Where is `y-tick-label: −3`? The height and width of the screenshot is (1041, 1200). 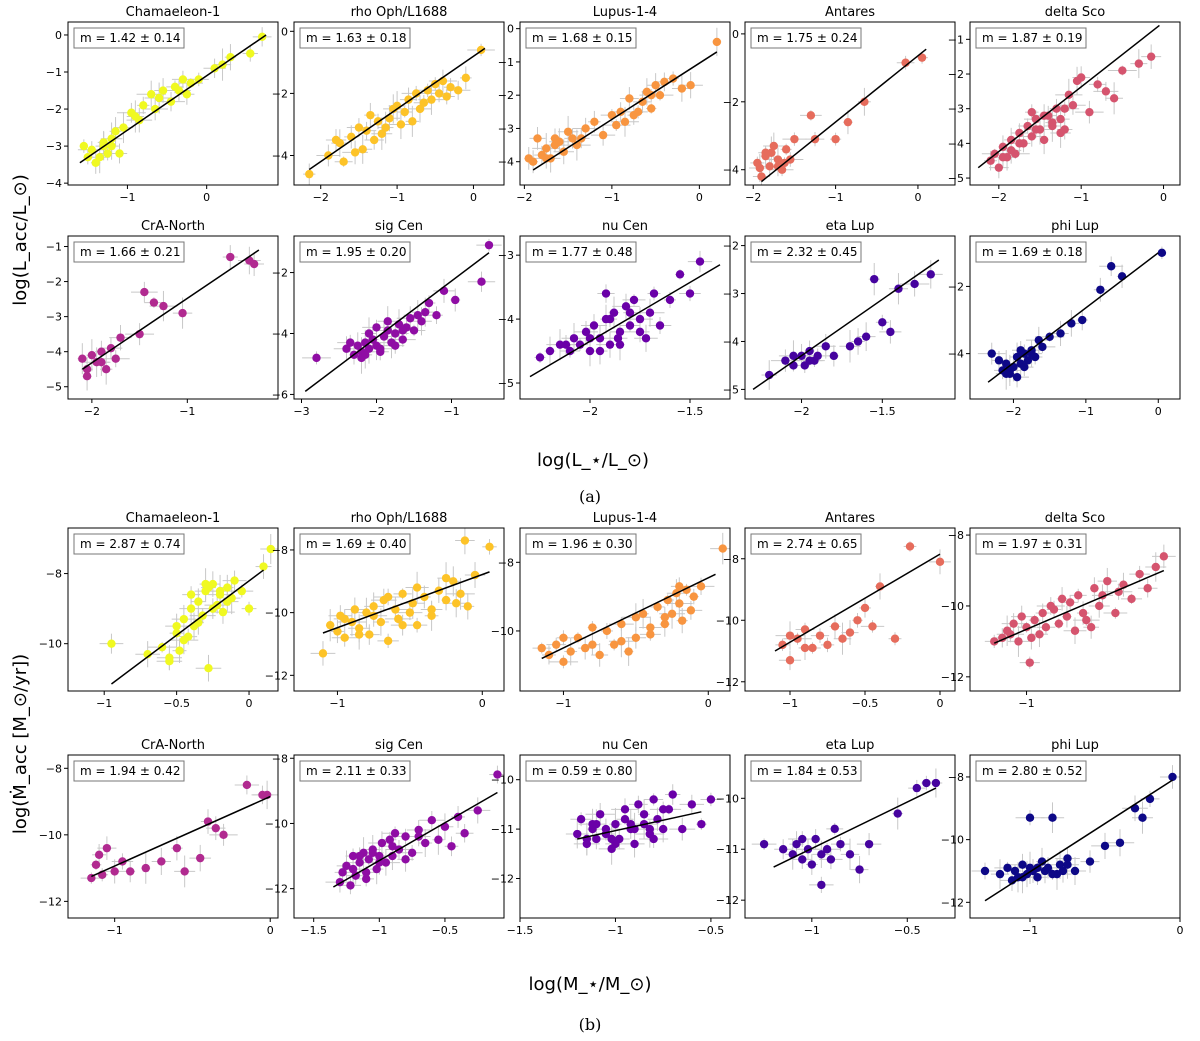 y-tick-label: −3 is located at coordinates (506, 255).